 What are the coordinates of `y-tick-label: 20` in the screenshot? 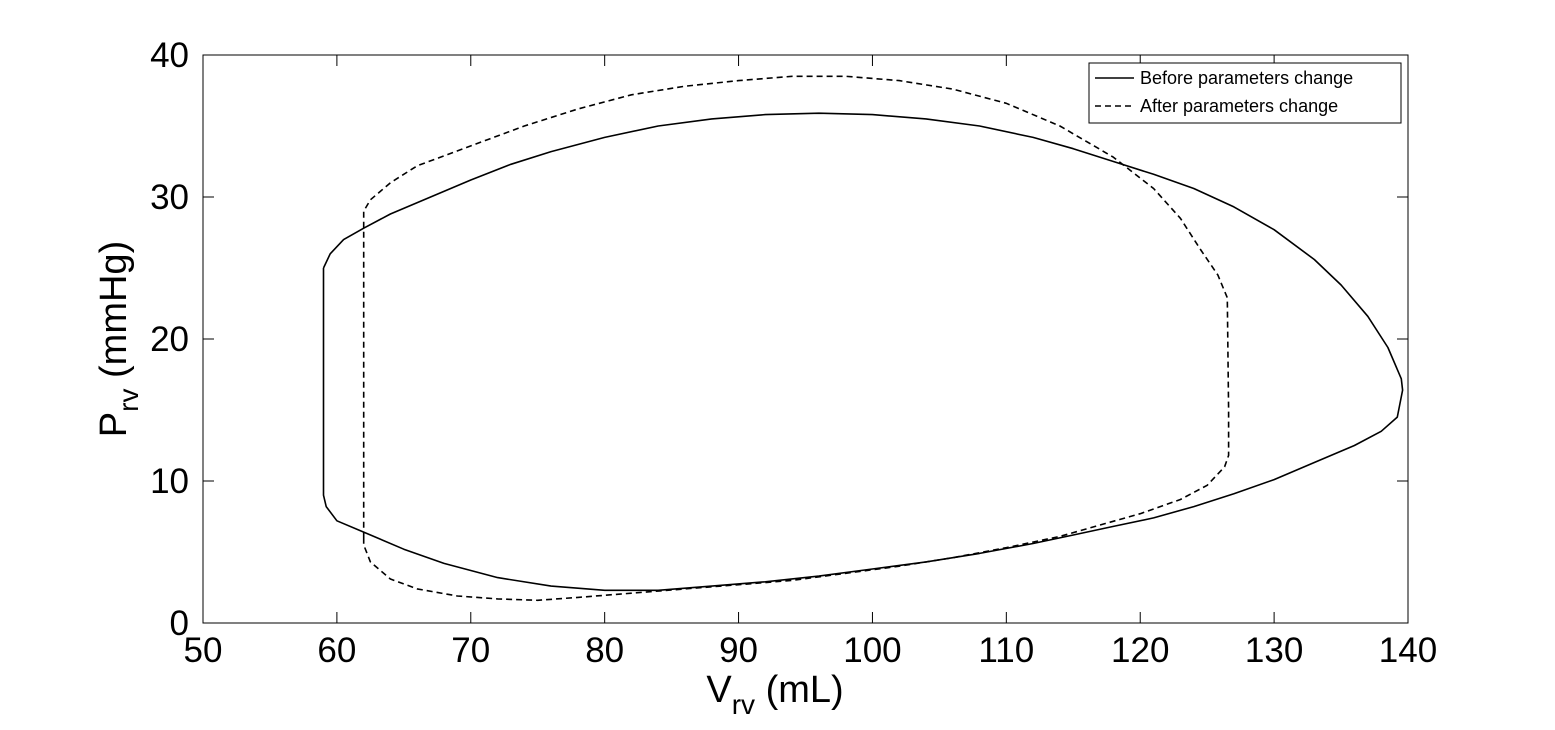 It's located at (169, 339).